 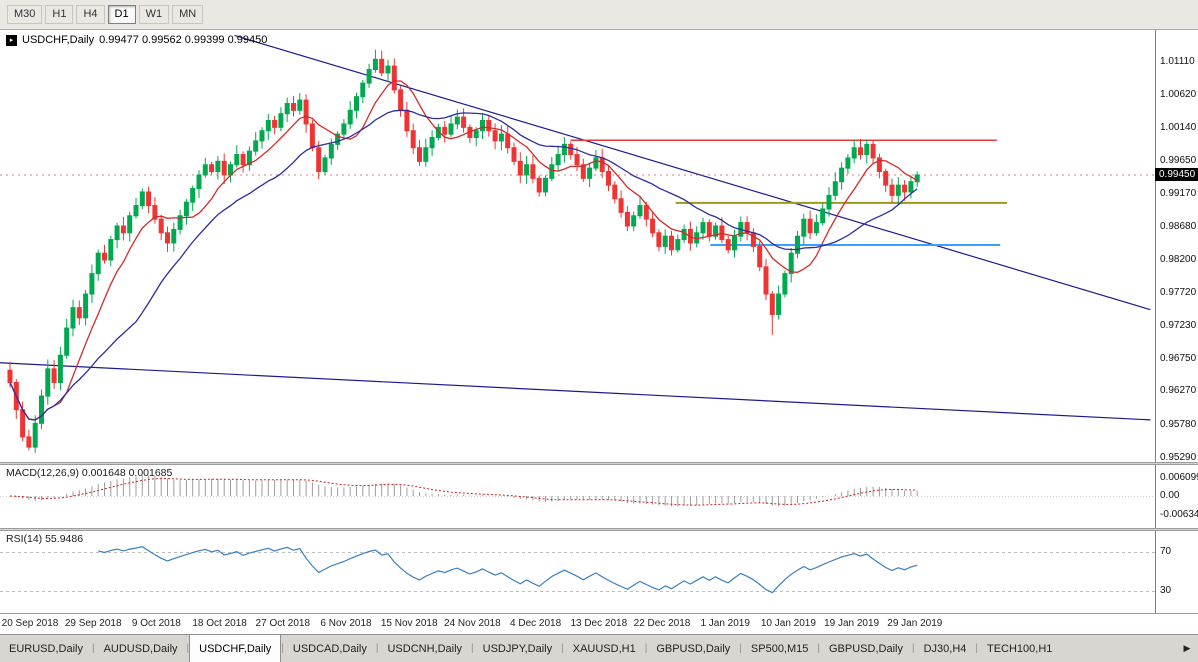 What do you see at coordinates (1178, 161) in the screenshot?
I see `price-axis-label: 0.99650` at bounding box center [1178, 161].